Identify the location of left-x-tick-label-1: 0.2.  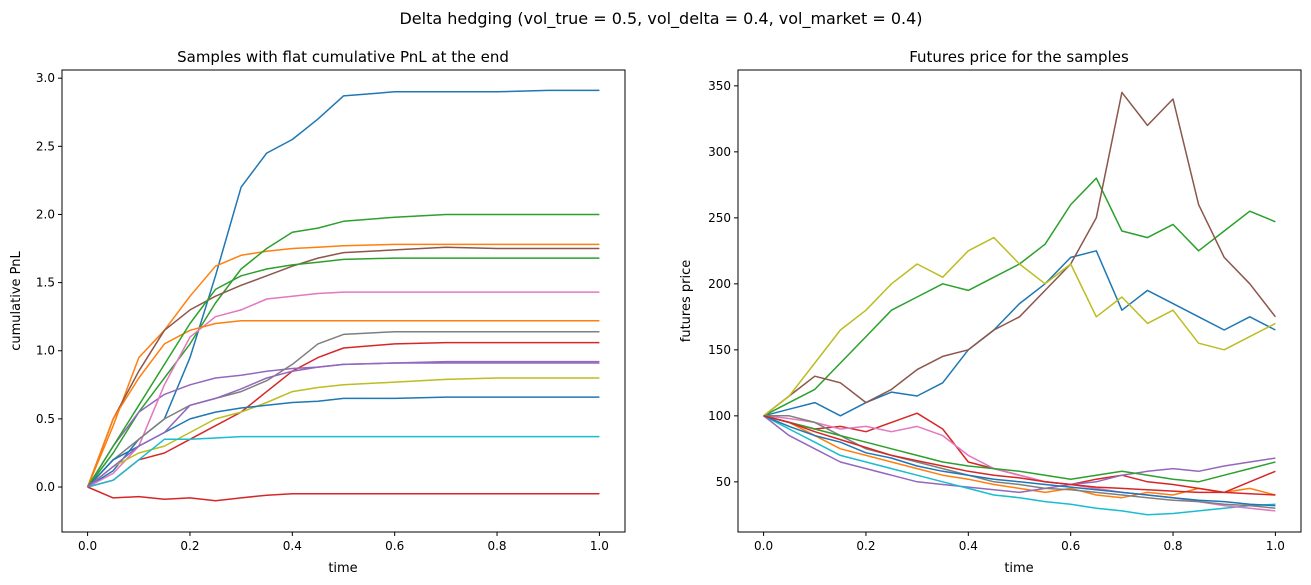
(189, 546).